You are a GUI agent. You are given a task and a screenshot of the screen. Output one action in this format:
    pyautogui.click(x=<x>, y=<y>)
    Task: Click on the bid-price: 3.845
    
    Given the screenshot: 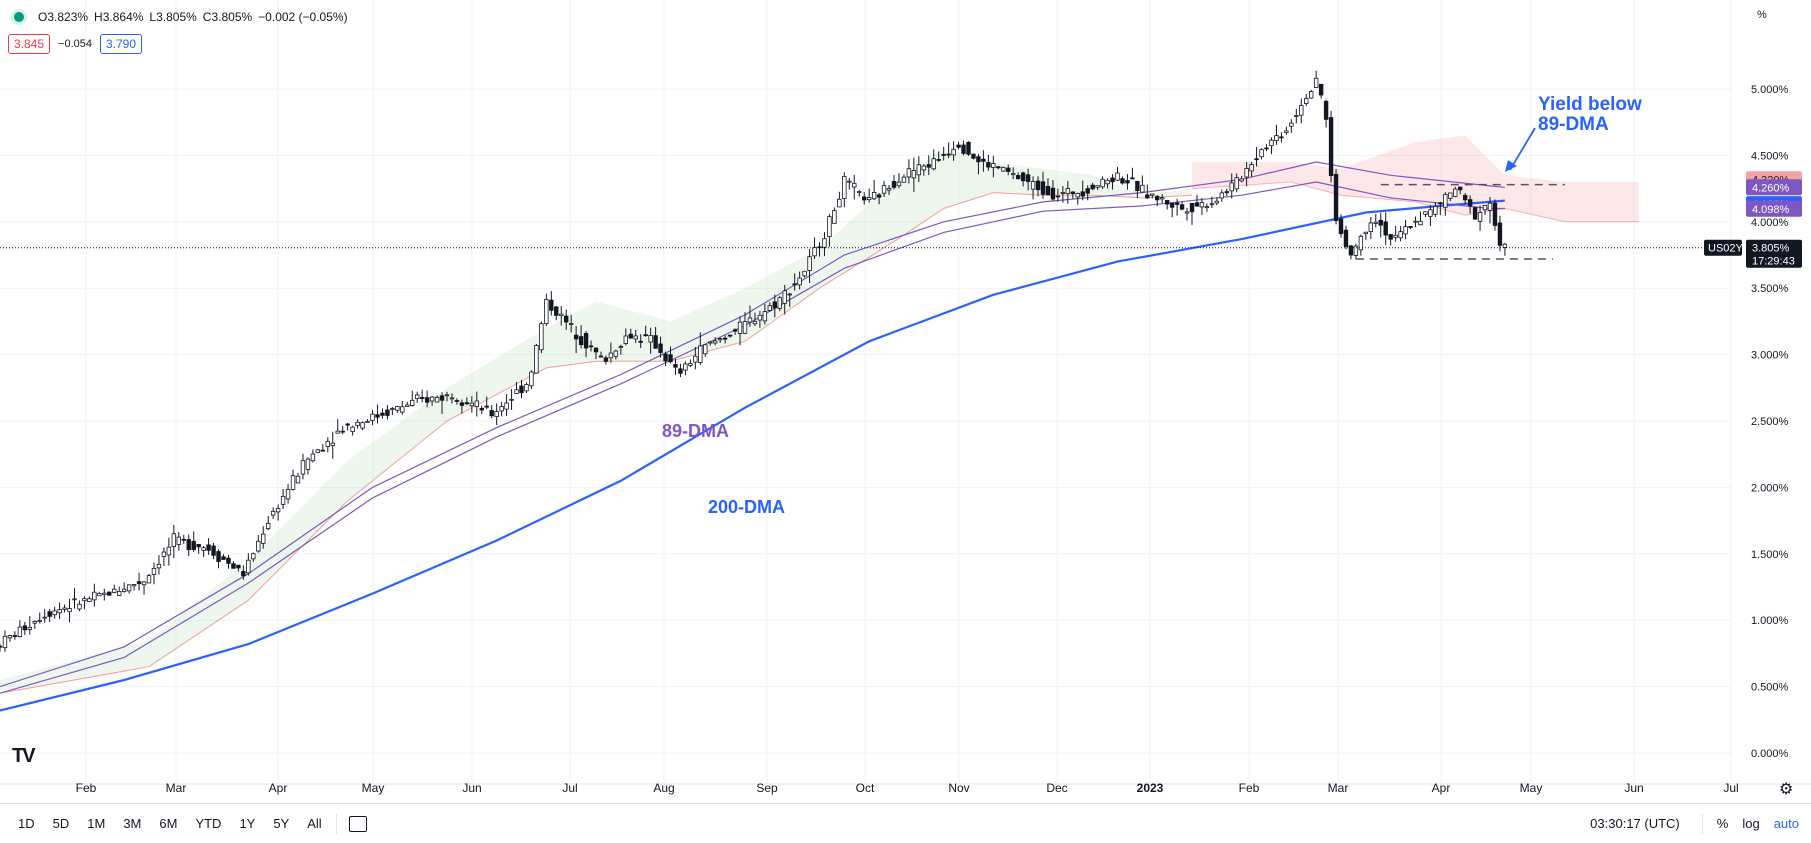 What is the action you would take?
    pyautogui.click(x=29, y=44)
    